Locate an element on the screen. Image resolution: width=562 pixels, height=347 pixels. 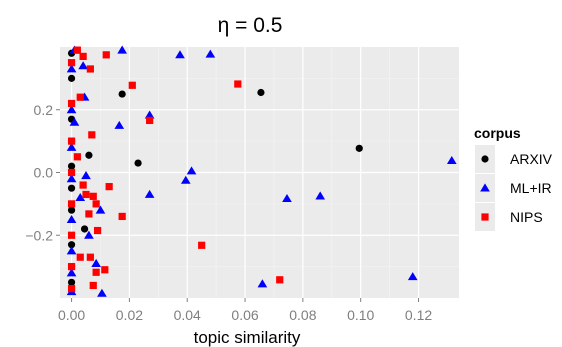
legend-label: ML+IR is located at coordinates (531, 188).